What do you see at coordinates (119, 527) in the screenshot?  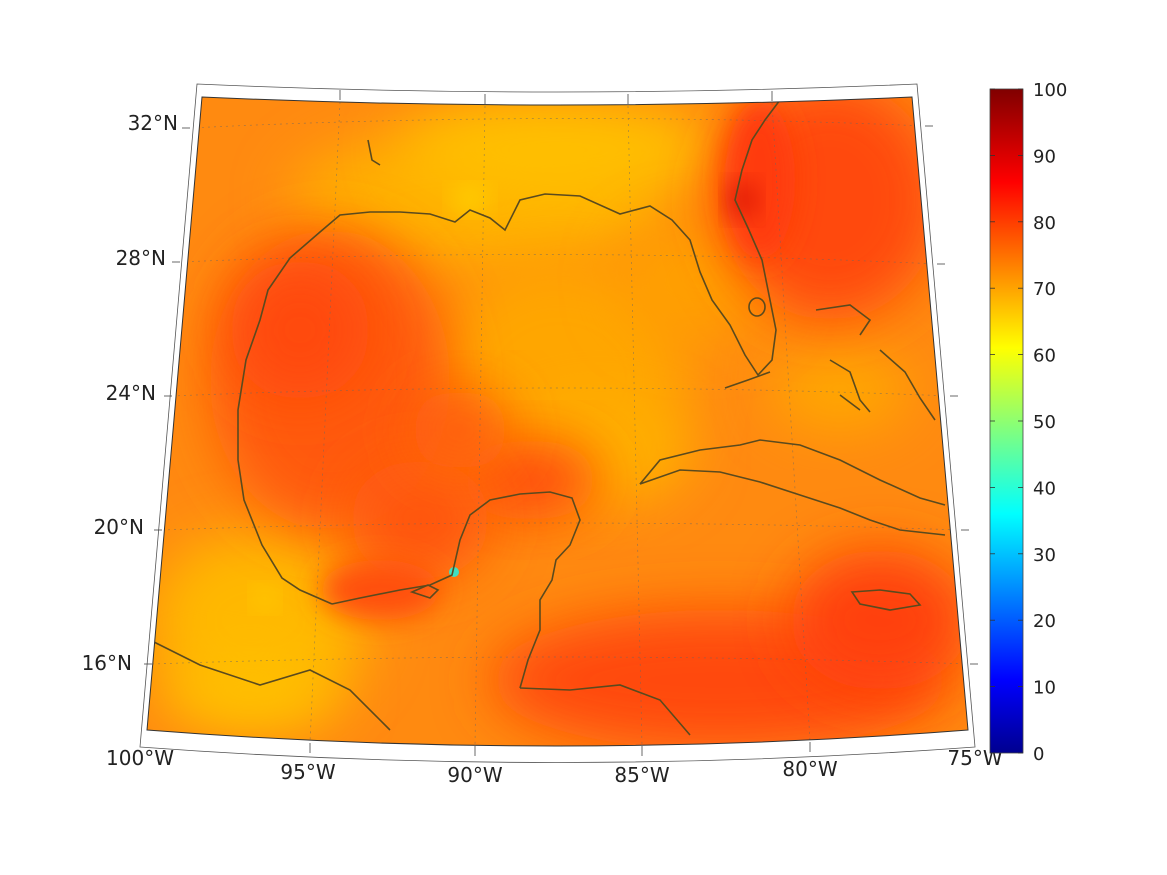 I see `lat-label-20n: 20°N` at bounding box center [119, 527].